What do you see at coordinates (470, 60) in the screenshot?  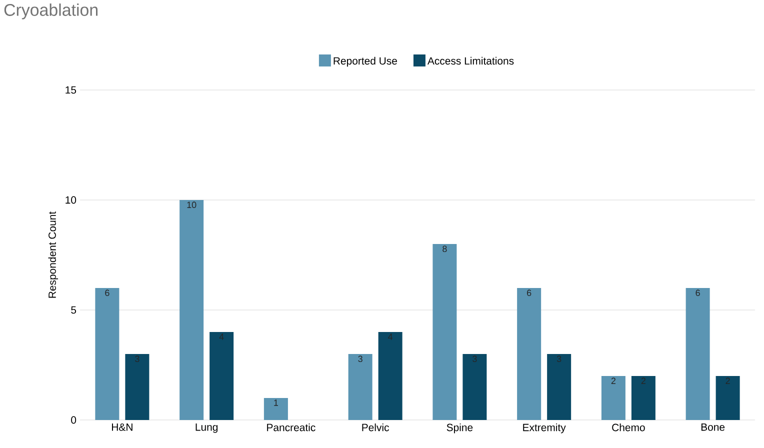 I see `legend-label: Access Limitations` at bounding box center [470, 60].